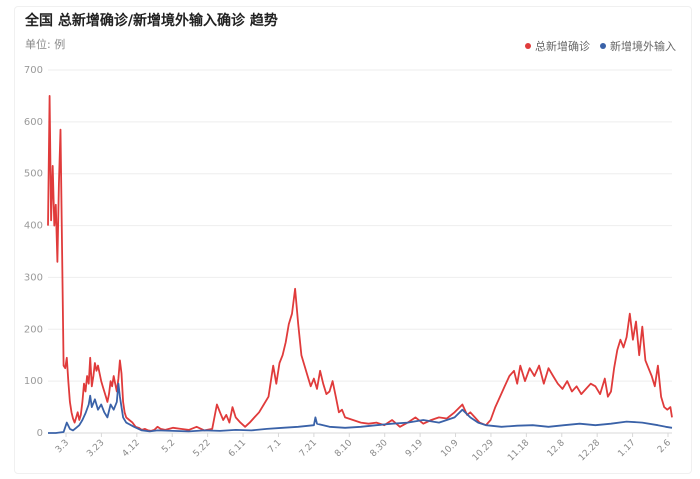  What do you see at coordinates (33, 381) in the screenshot?
I see `y-tick-label: 100` at bounding box center [33, 381].